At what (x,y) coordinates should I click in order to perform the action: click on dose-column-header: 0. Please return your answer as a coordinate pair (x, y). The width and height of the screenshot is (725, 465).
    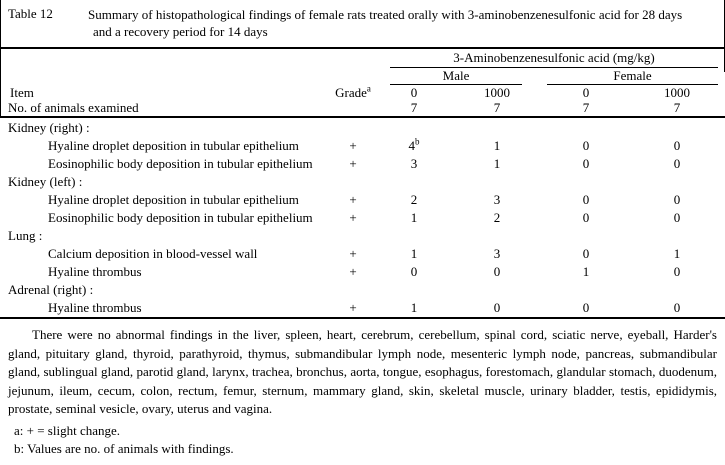
    Looking at the image, I should click on (586, 92).